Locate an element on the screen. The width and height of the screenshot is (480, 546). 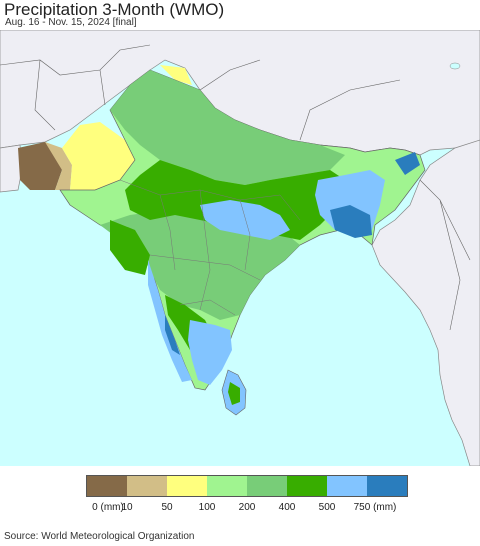
region-yellow-north is located at coordinates (176, 75).